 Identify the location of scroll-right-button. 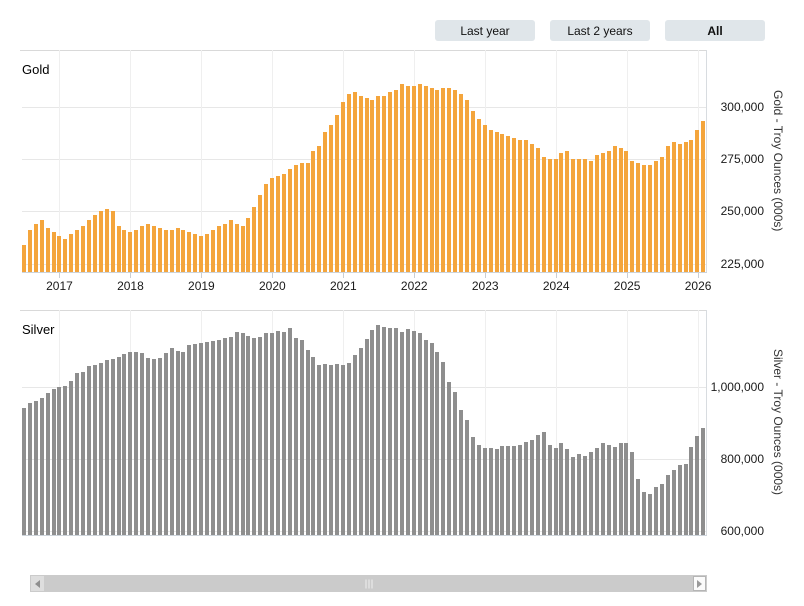
(699, 583).